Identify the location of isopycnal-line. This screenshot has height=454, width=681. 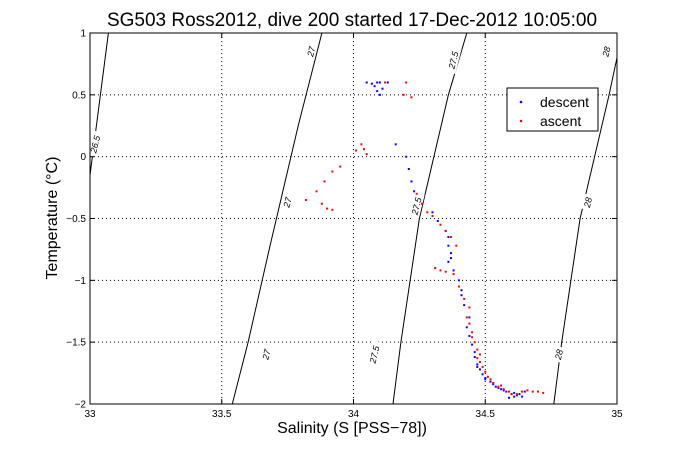
(430, 218).